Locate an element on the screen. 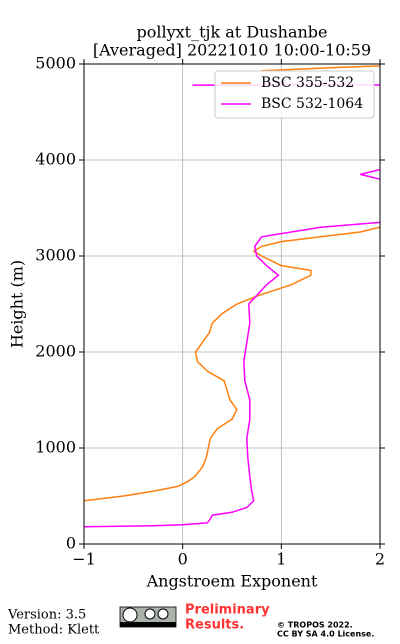  x-axis-label: Angstroem Exponent is located at coordinates (232, 581).